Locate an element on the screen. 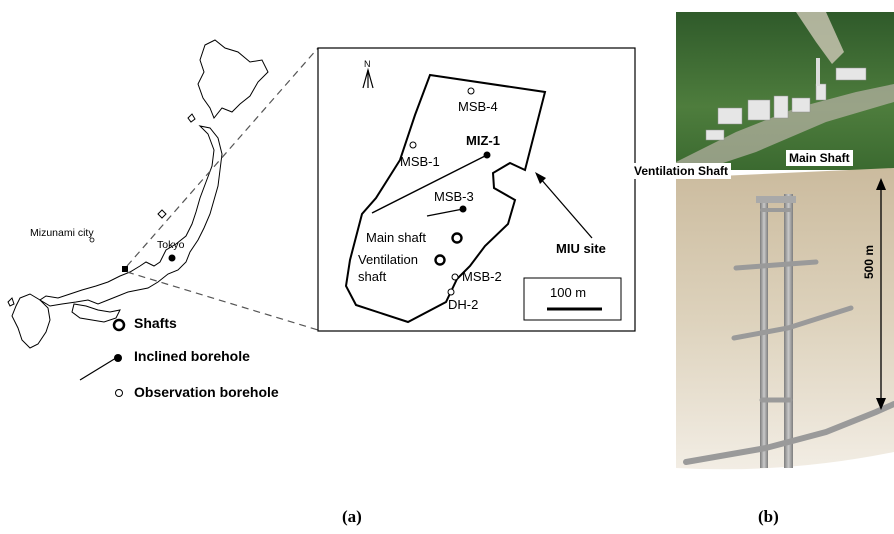  legend-inclined-line is located at coordinates (98, 369).